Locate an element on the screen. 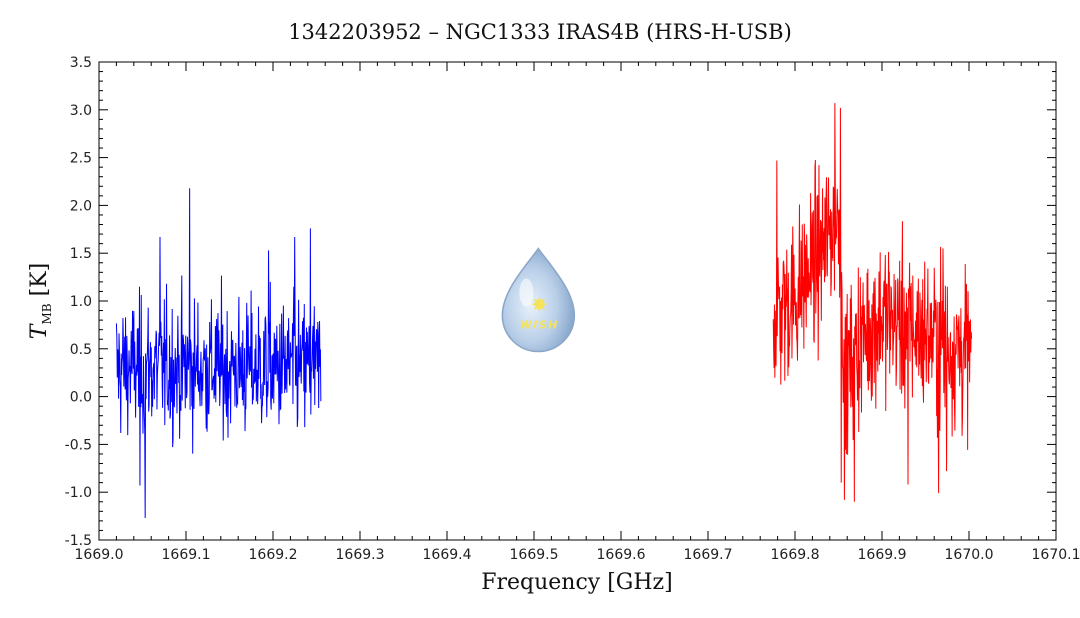 This screenshot has width=1080, height=618. y-axis-title-main: T is located at coordinates (39, 330).